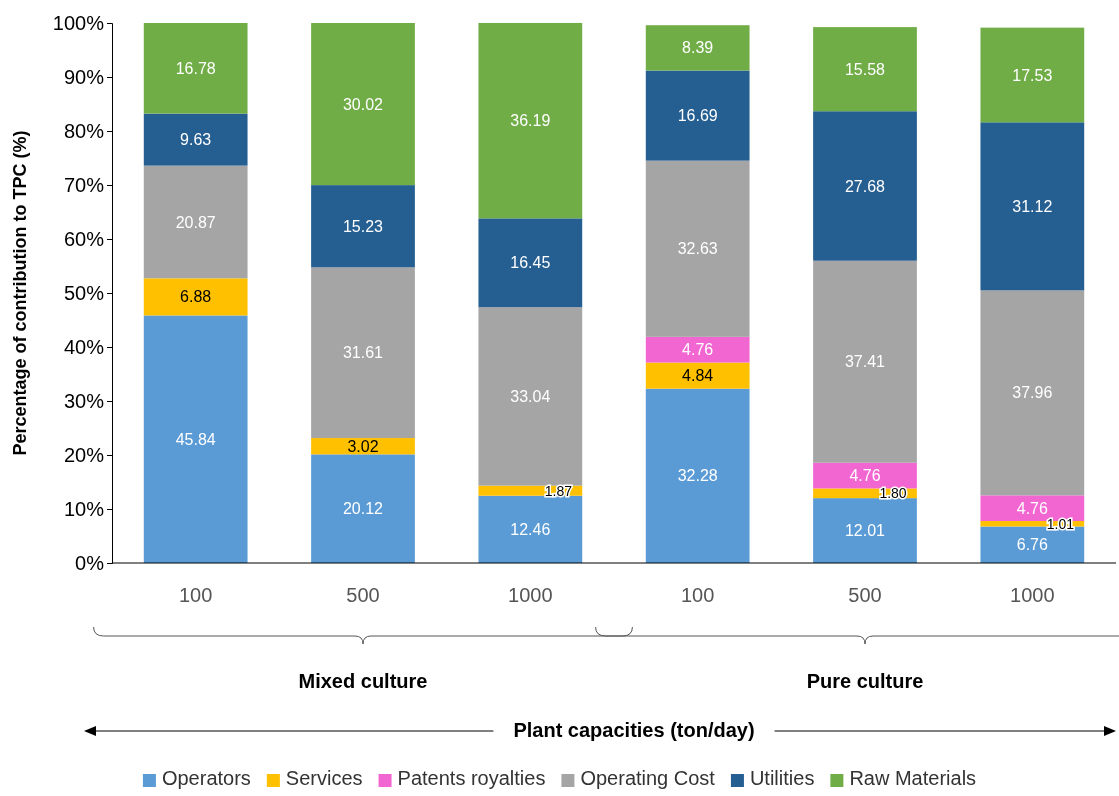 Image resolution: width=1119 pixels, height=796 pixels. I want to click on data-label: 12.01, so click(865, 531).